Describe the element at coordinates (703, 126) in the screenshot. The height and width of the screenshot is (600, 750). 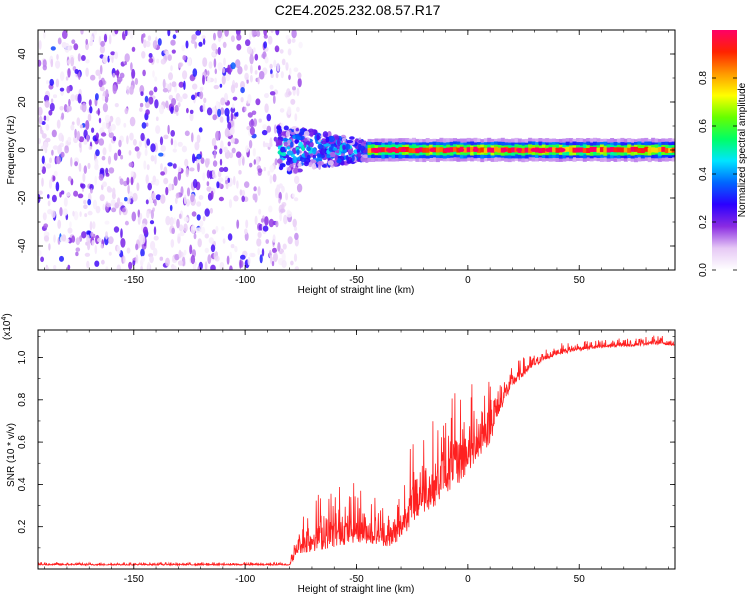
I see `colorbar-tick-label: 0.6` at that location.